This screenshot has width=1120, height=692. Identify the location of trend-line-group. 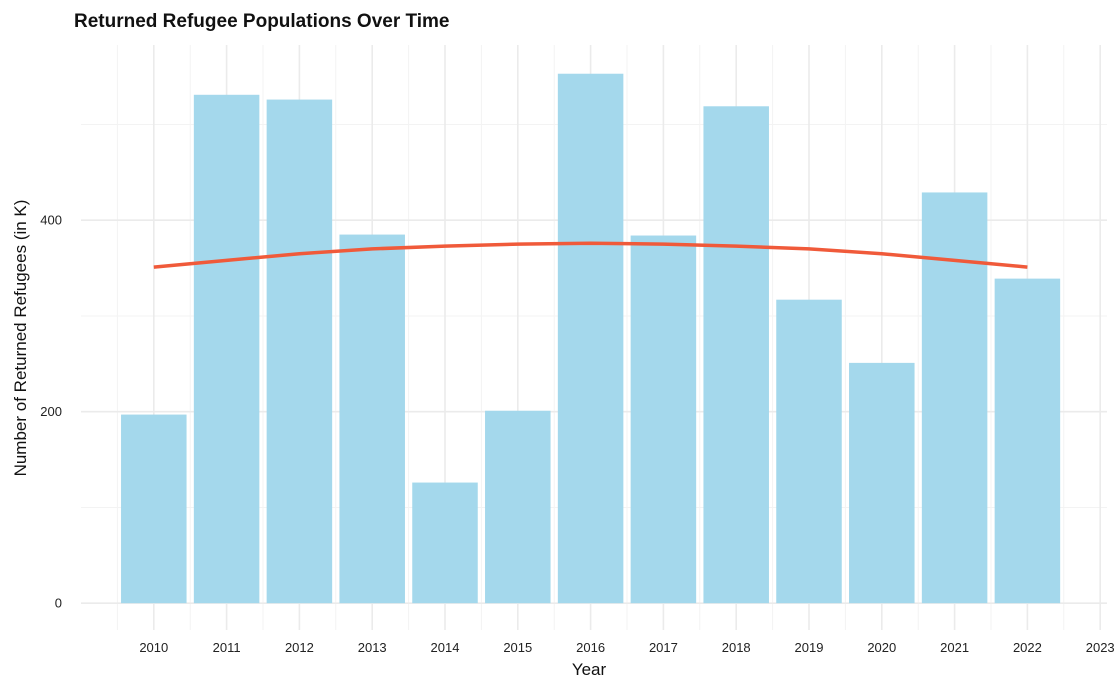
(590, 255).